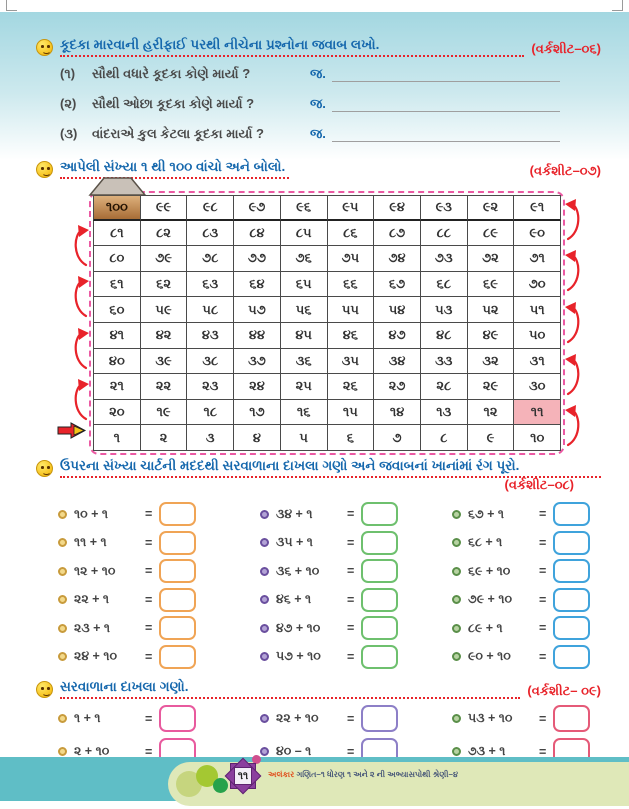 This screenshot has height=809, width=629. I want to click on number-cell: ૨૭, so click(397, 387).